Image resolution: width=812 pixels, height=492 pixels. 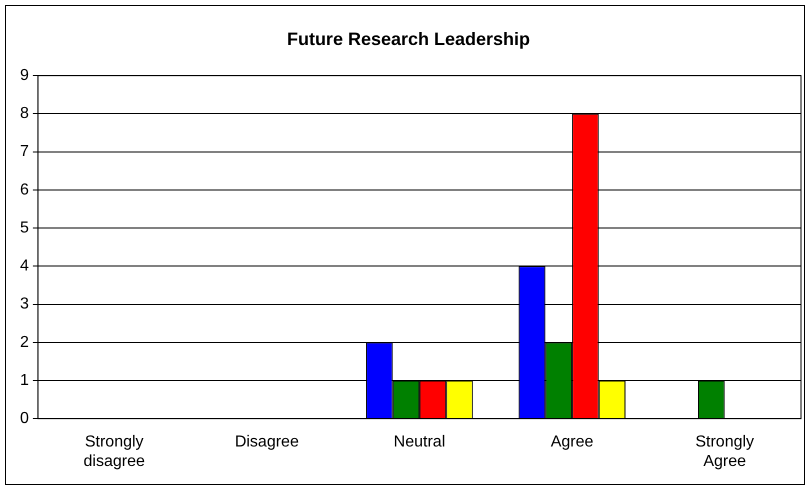 What do you see at coordinates (408, 38) in the screenshot?
I see `chart-title: Future Research Leadership` at bounding box center [408, 38].